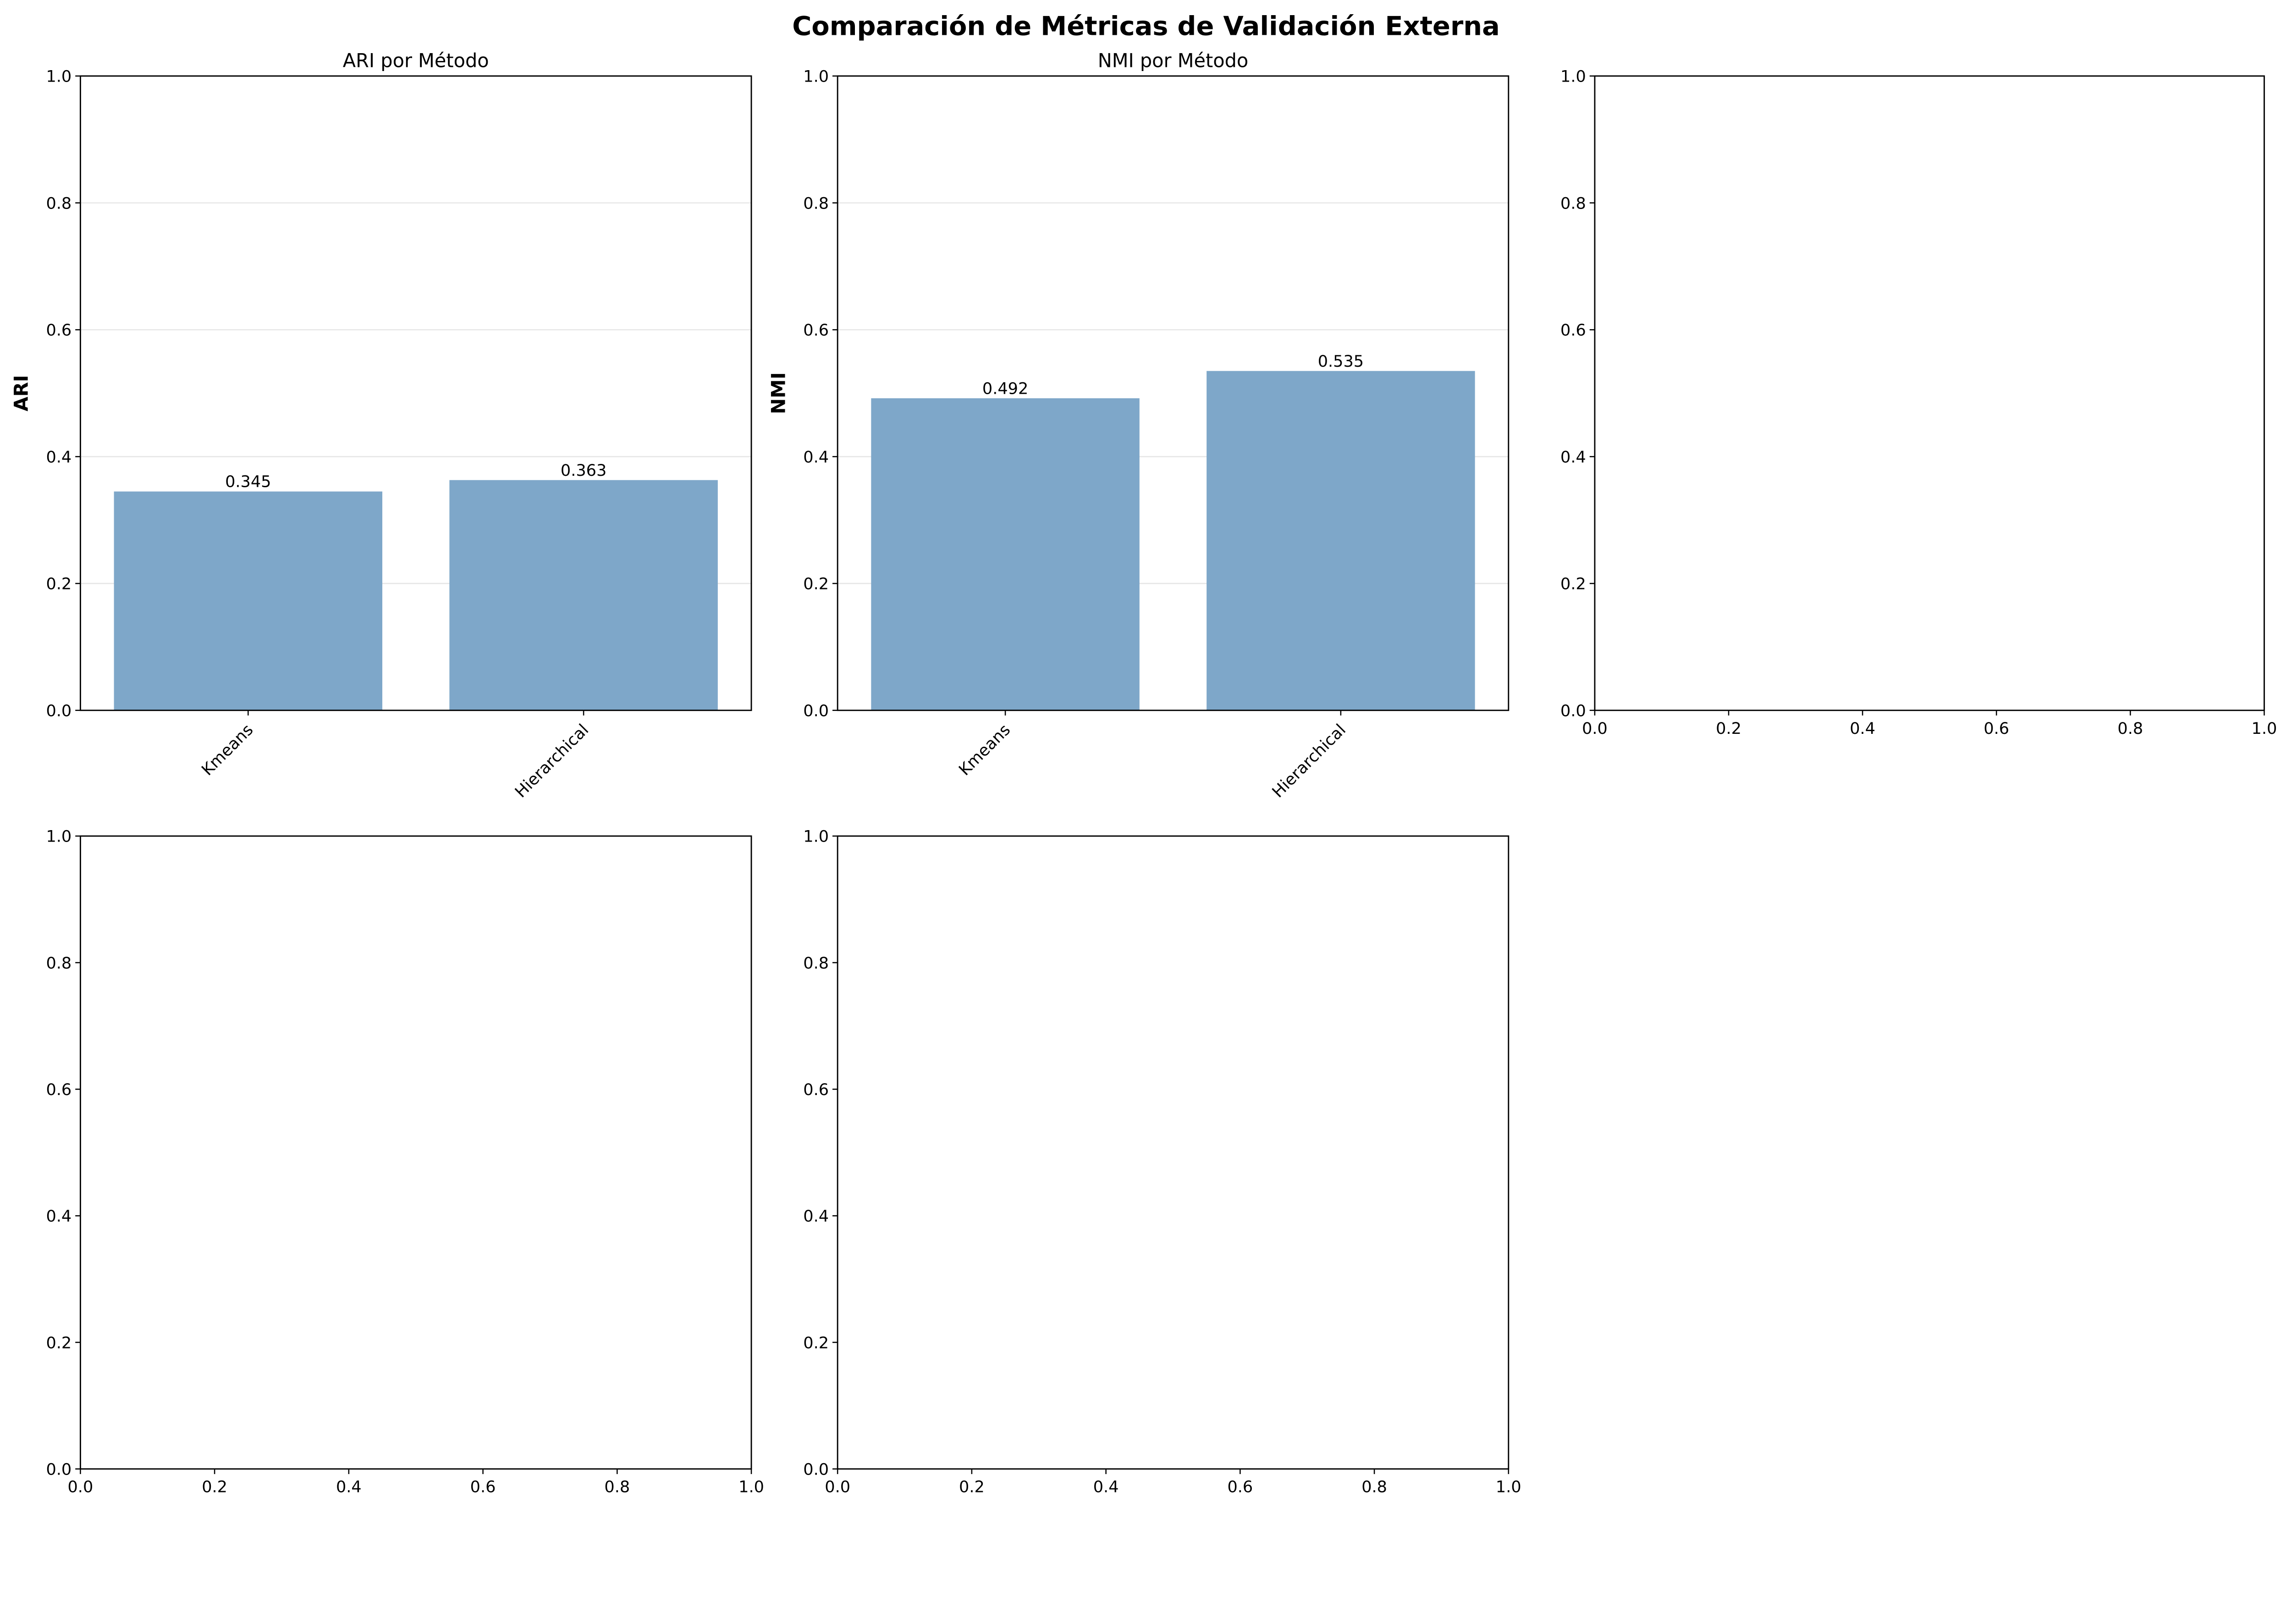 This screenshot has height=1624, width=2292. I want to click on y-axis-label: ARI, so click(22, 393).